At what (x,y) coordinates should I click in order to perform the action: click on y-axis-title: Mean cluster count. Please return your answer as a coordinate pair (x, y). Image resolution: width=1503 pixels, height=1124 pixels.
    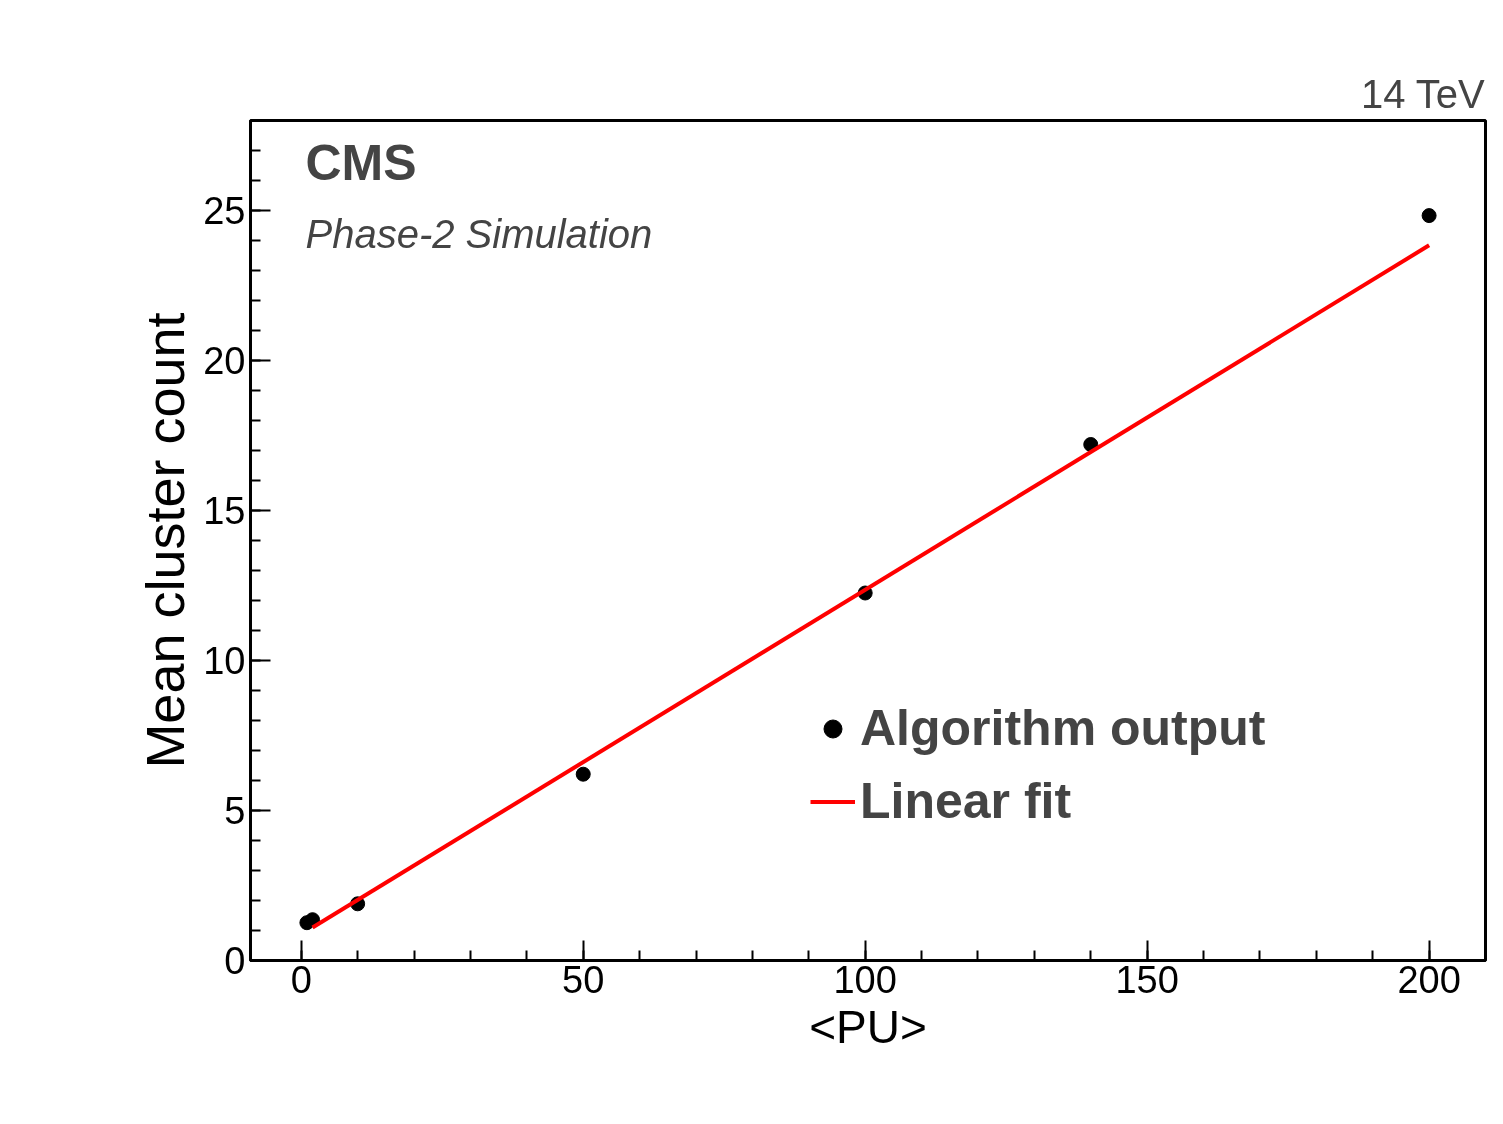
    Looking at the image, I should click on (165, 540).